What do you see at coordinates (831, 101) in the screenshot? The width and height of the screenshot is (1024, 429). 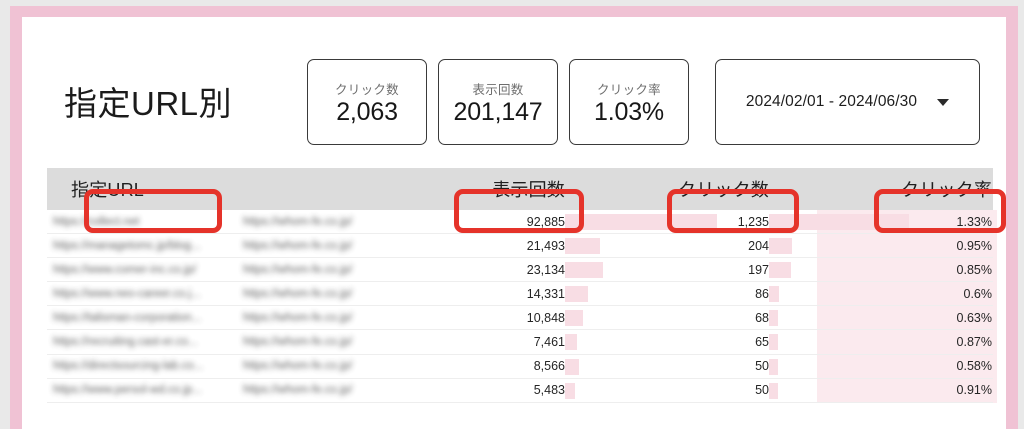 I see `date-range-value: 2024/02/01 - 2024/06/30` at bounding box center [831, 101].